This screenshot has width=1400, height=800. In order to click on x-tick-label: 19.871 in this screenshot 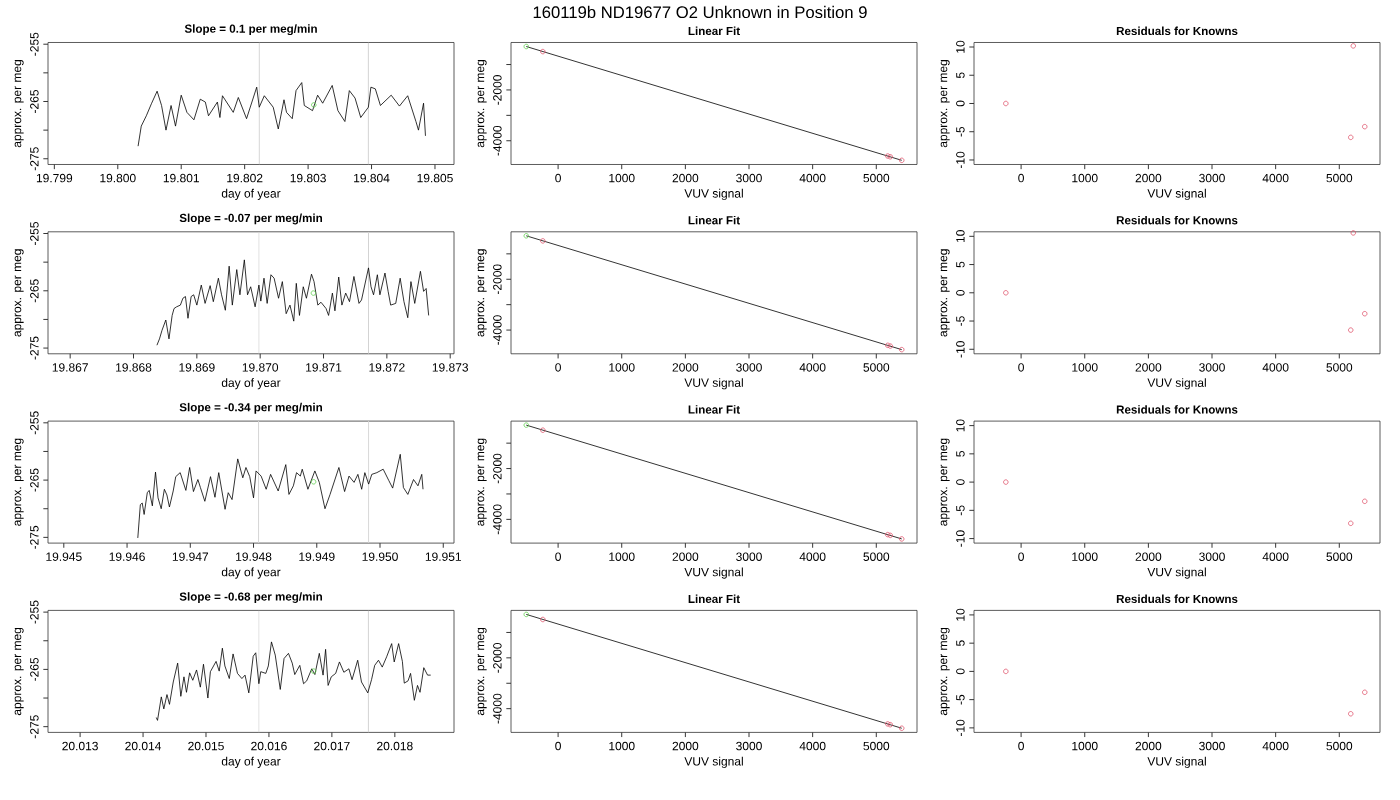, I will do `click(324, 367)`.